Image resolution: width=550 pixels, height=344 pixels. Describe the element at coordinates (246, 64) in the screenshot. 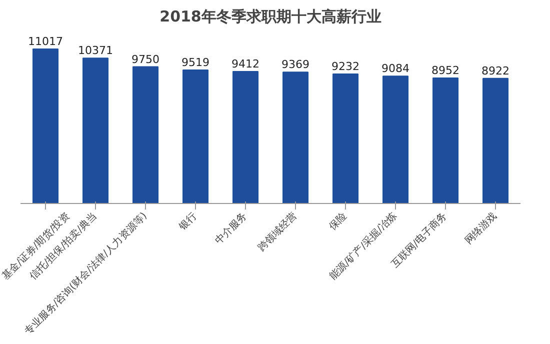

I see `data-label: 9412` at that location.